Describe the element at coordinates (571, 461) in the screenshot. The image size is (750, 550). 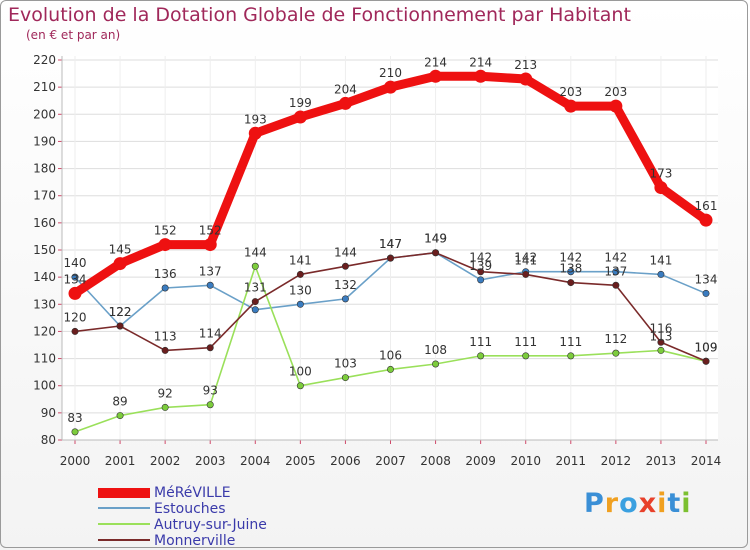
I see `x-tick-label: 2011` at that location.